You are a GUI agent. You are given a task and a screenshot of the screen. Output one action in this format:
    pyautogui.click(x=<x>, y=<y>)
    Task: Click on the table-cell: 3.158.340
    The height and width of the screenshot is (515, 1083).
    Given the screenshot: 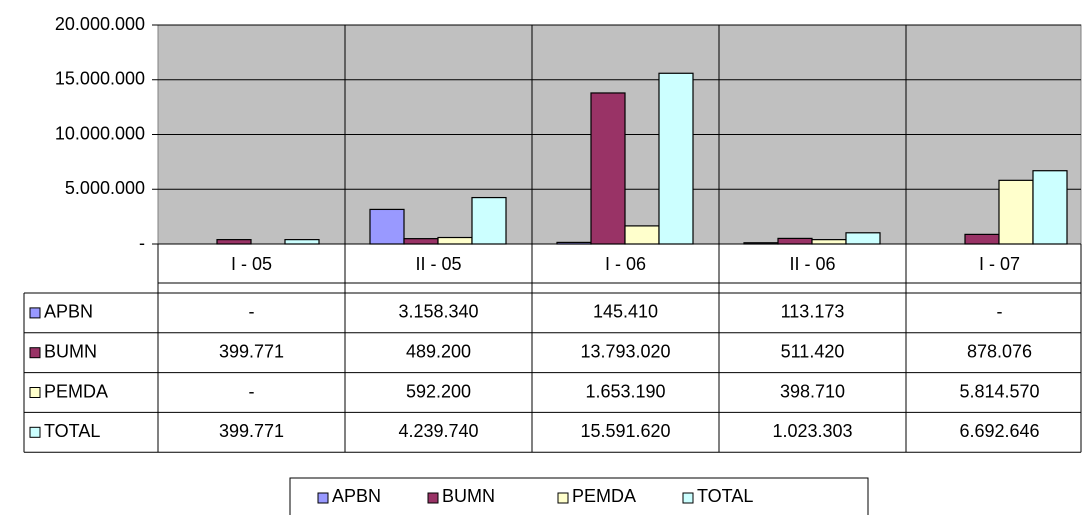 What is the action you would take?
    pyautogui.click(x=438, y=312)
    